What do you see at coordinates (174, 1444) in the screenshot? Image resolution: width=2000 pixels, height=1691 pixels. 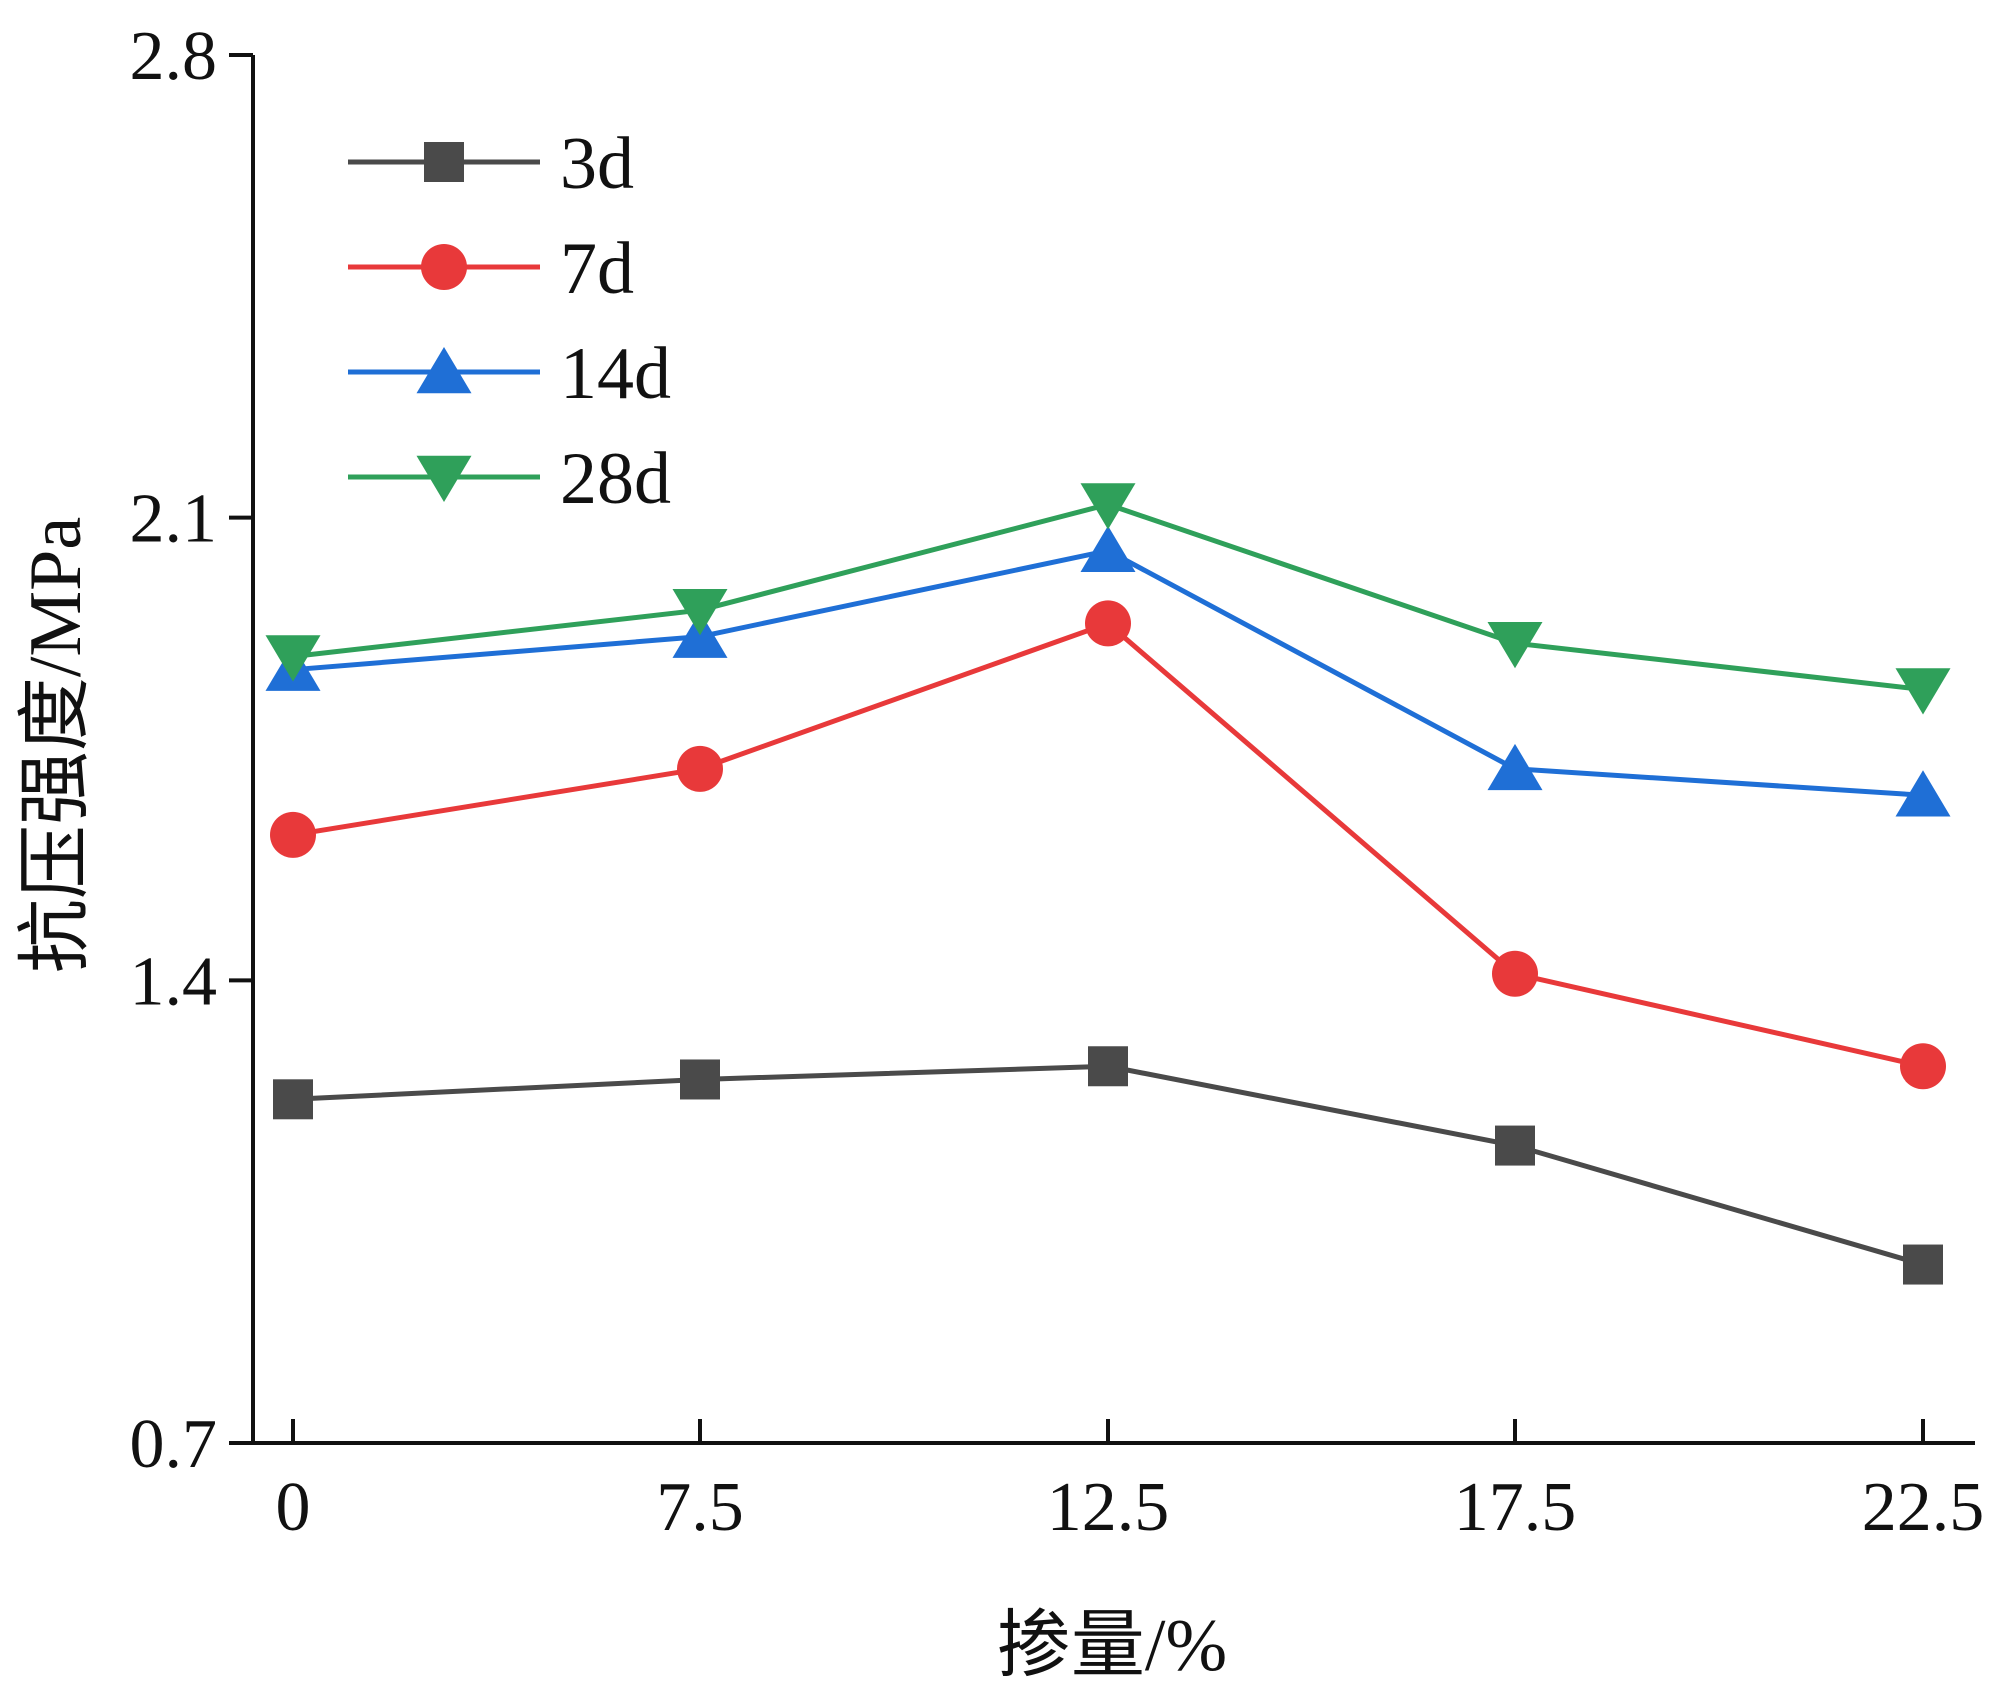 I see `y-tick-label-0: 0.7` at bounding box center [174, 1444].